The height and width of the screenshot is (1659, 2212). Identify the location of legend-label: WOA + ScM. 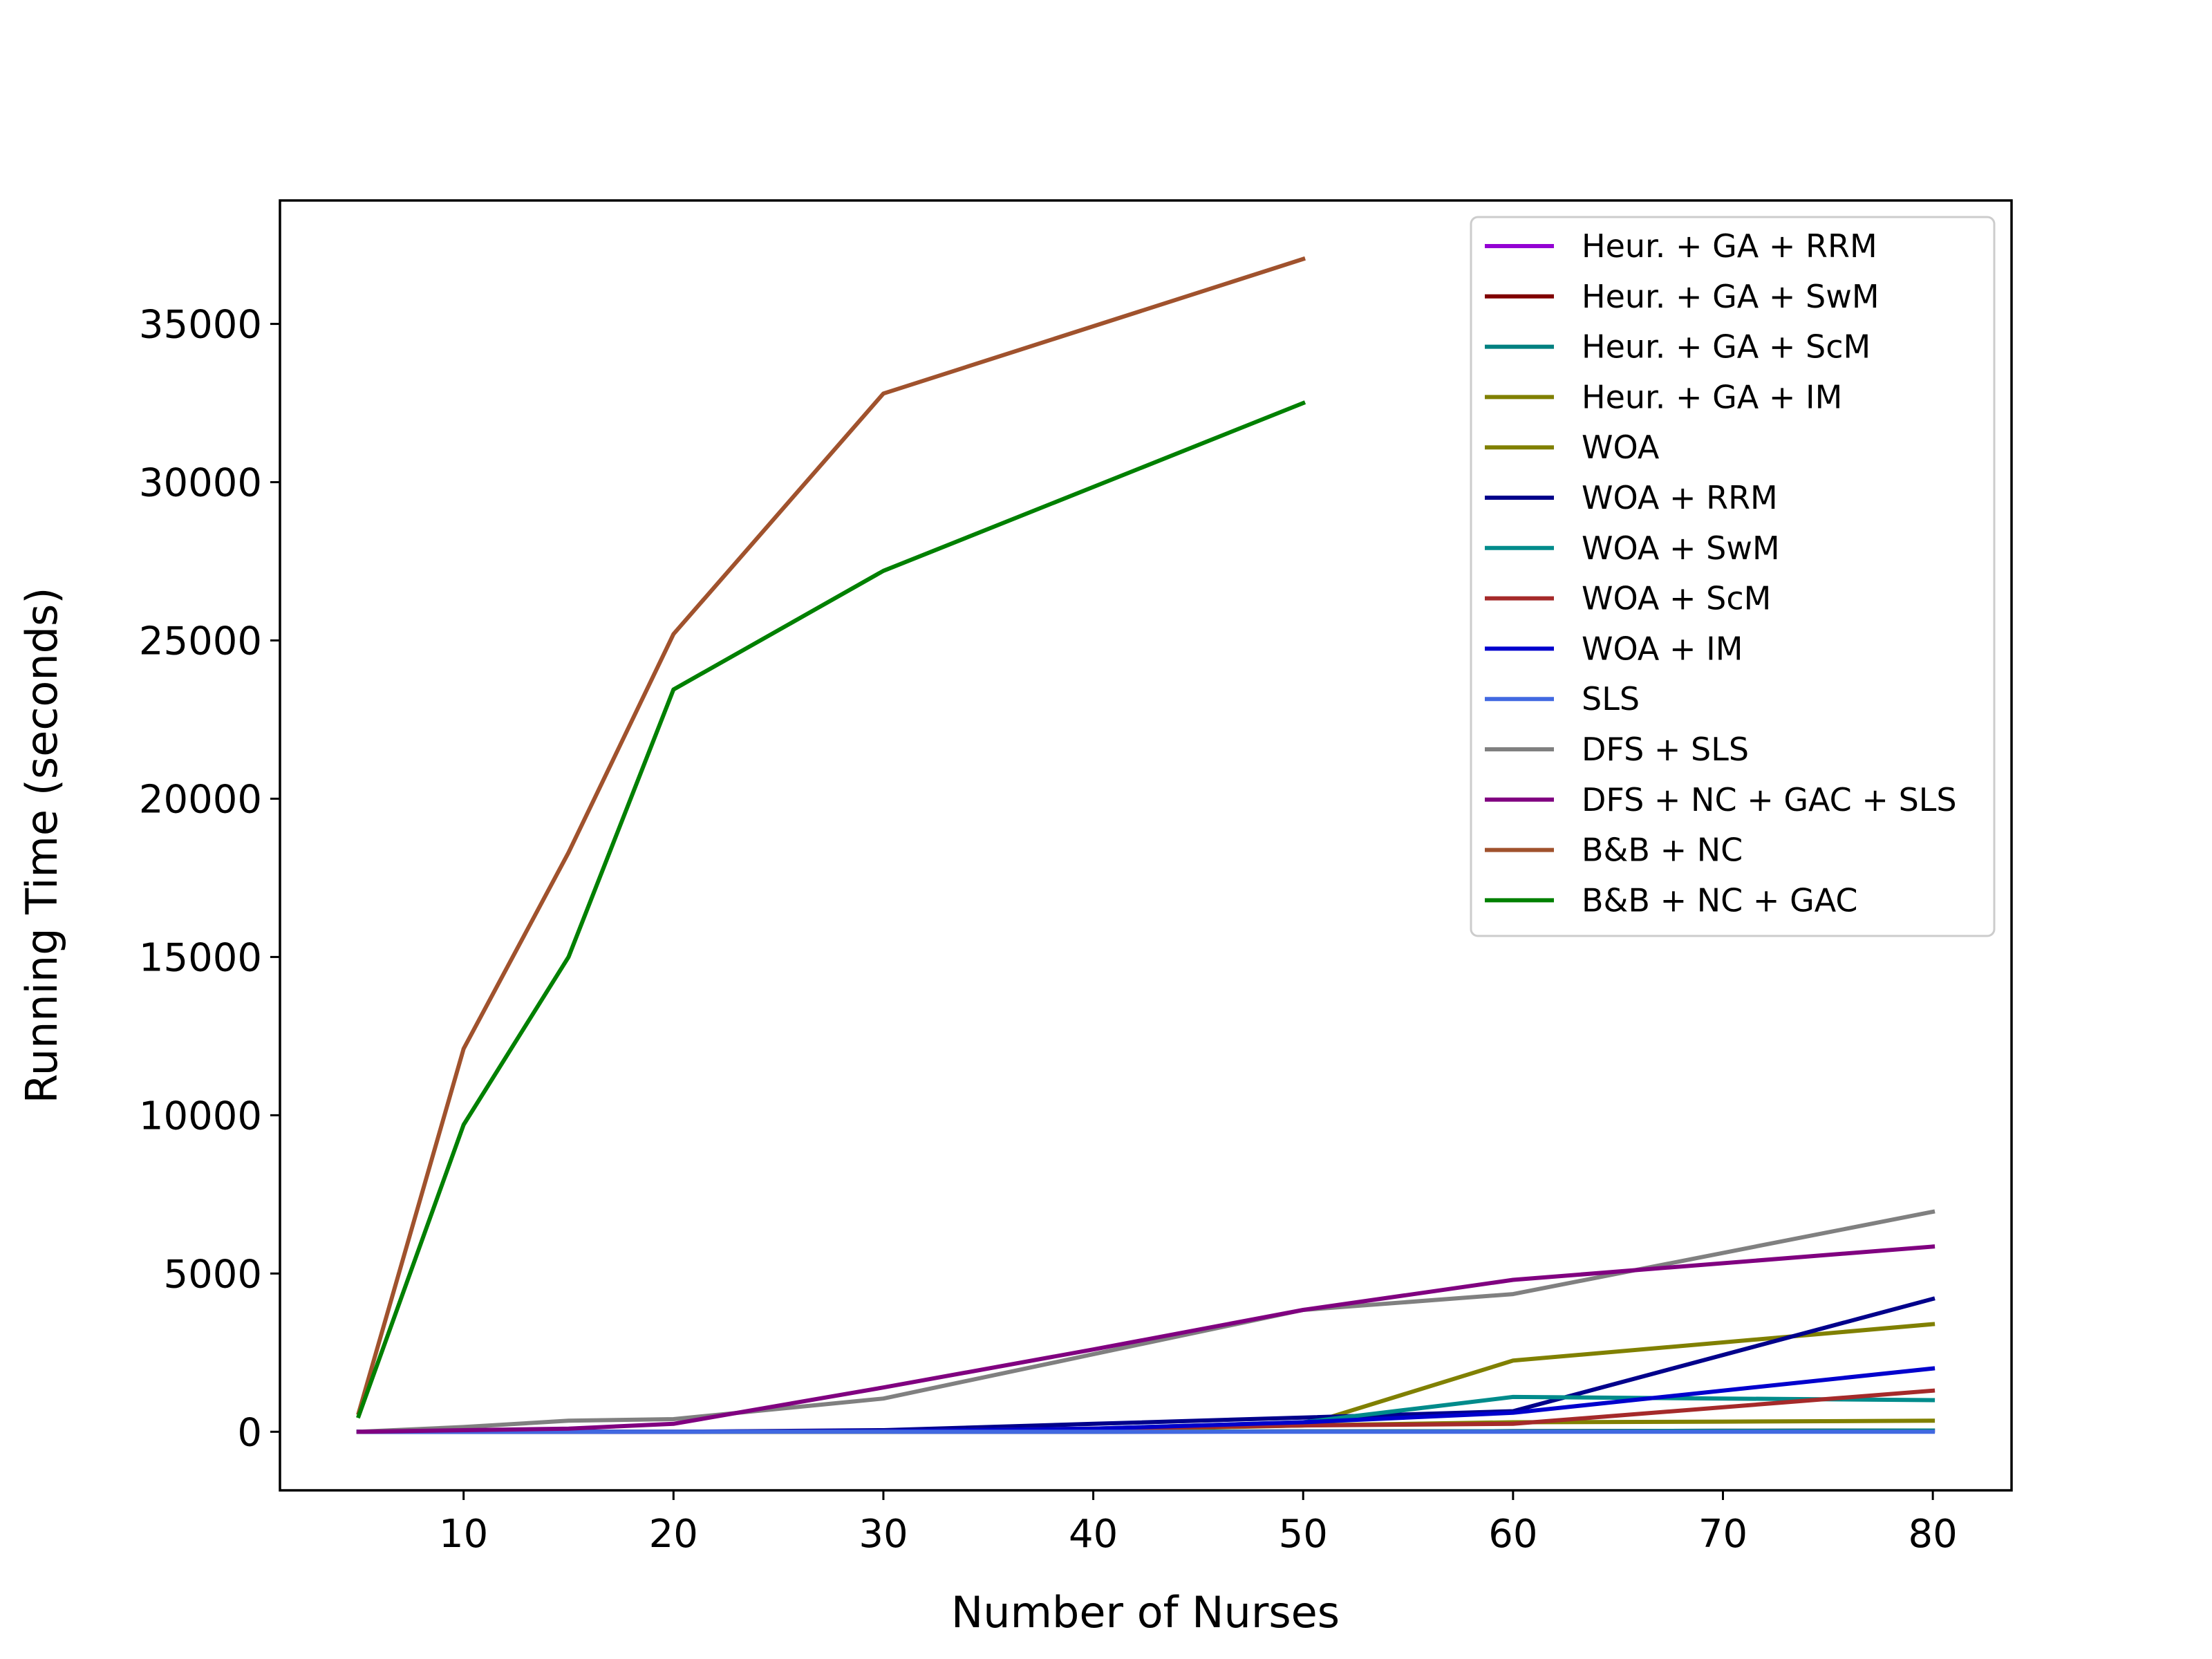
(1676, 598).